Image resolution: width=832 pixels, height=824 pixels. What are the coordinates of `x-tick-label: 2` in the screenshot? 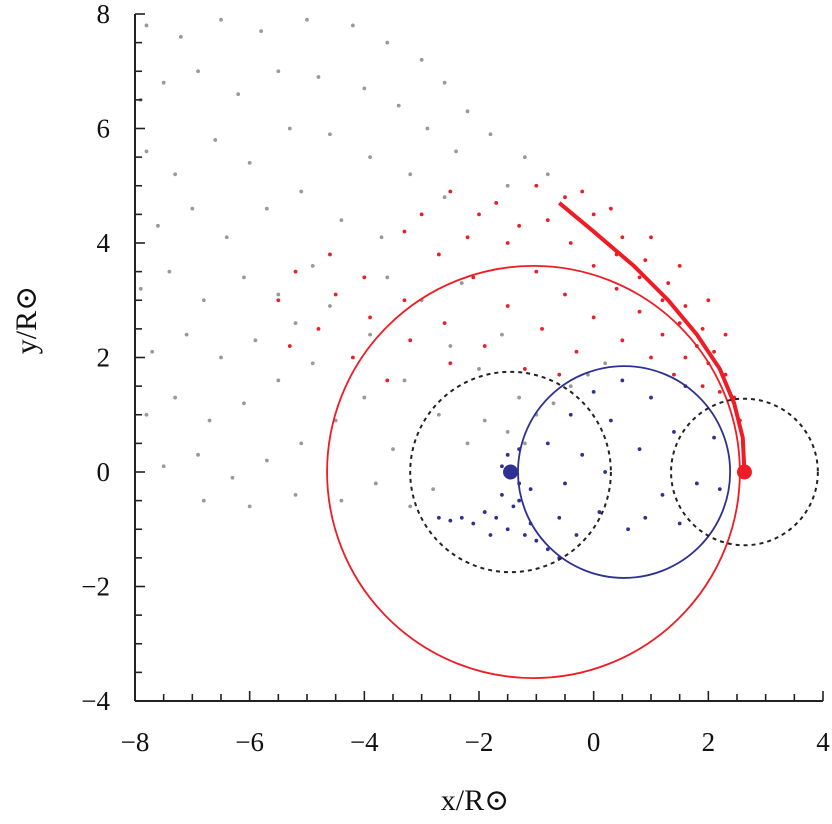 It's located at (709, 742).